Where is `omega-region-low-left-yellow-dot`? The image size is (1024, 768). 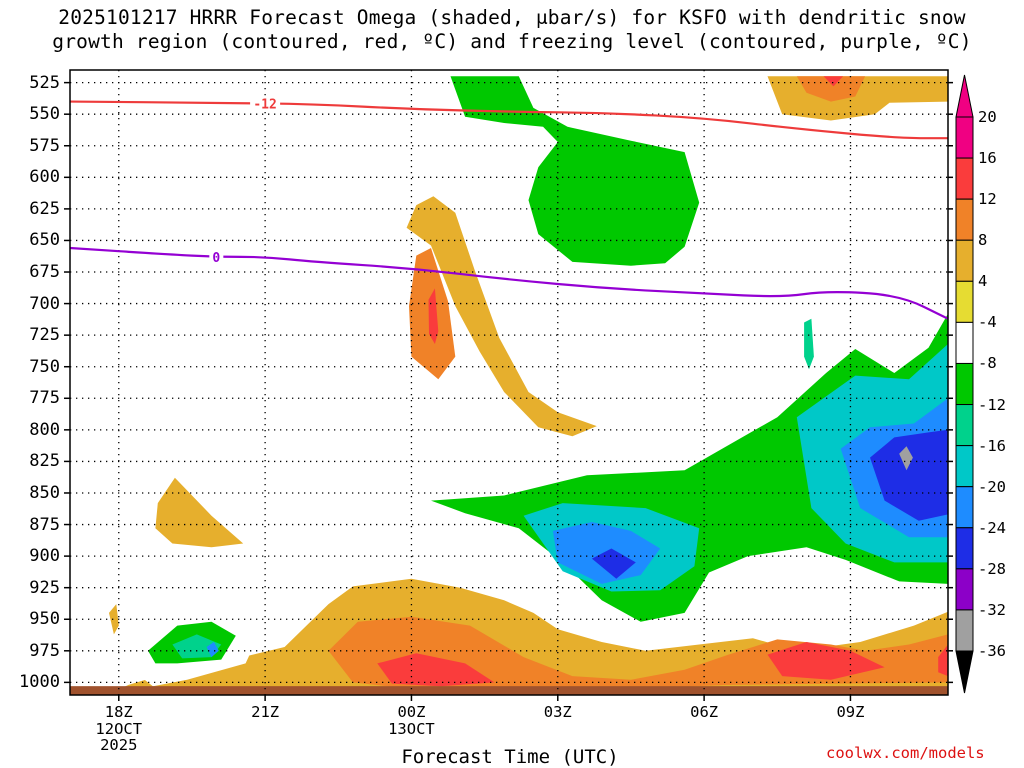 omega-region-low-left-yellow-dot is located at coordinates (114, 619).